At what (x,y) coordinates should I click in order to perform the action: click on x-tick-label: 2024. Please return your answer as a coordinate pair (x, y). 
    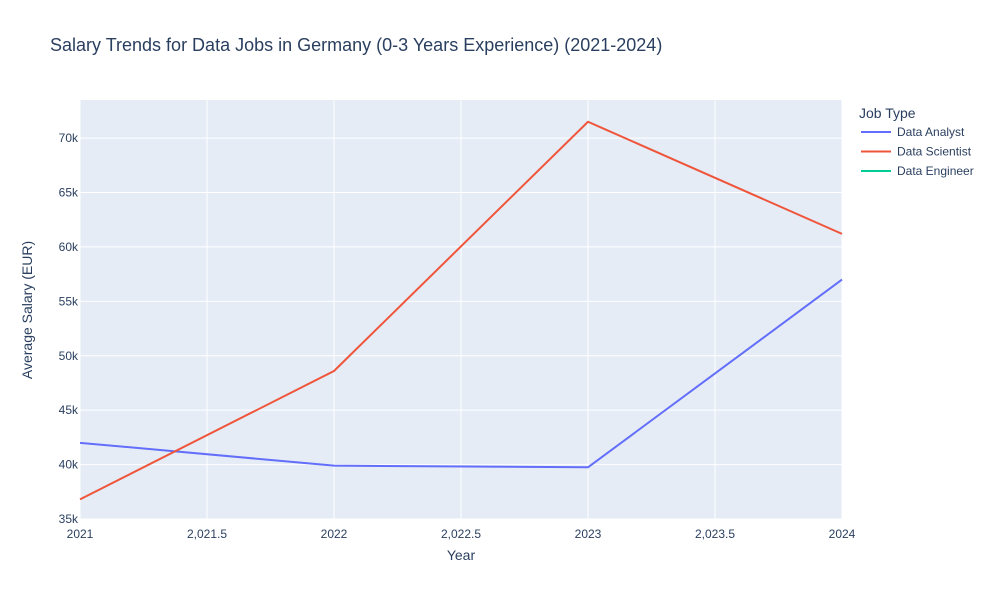
    Looking at the image, I should click on (842, 534).